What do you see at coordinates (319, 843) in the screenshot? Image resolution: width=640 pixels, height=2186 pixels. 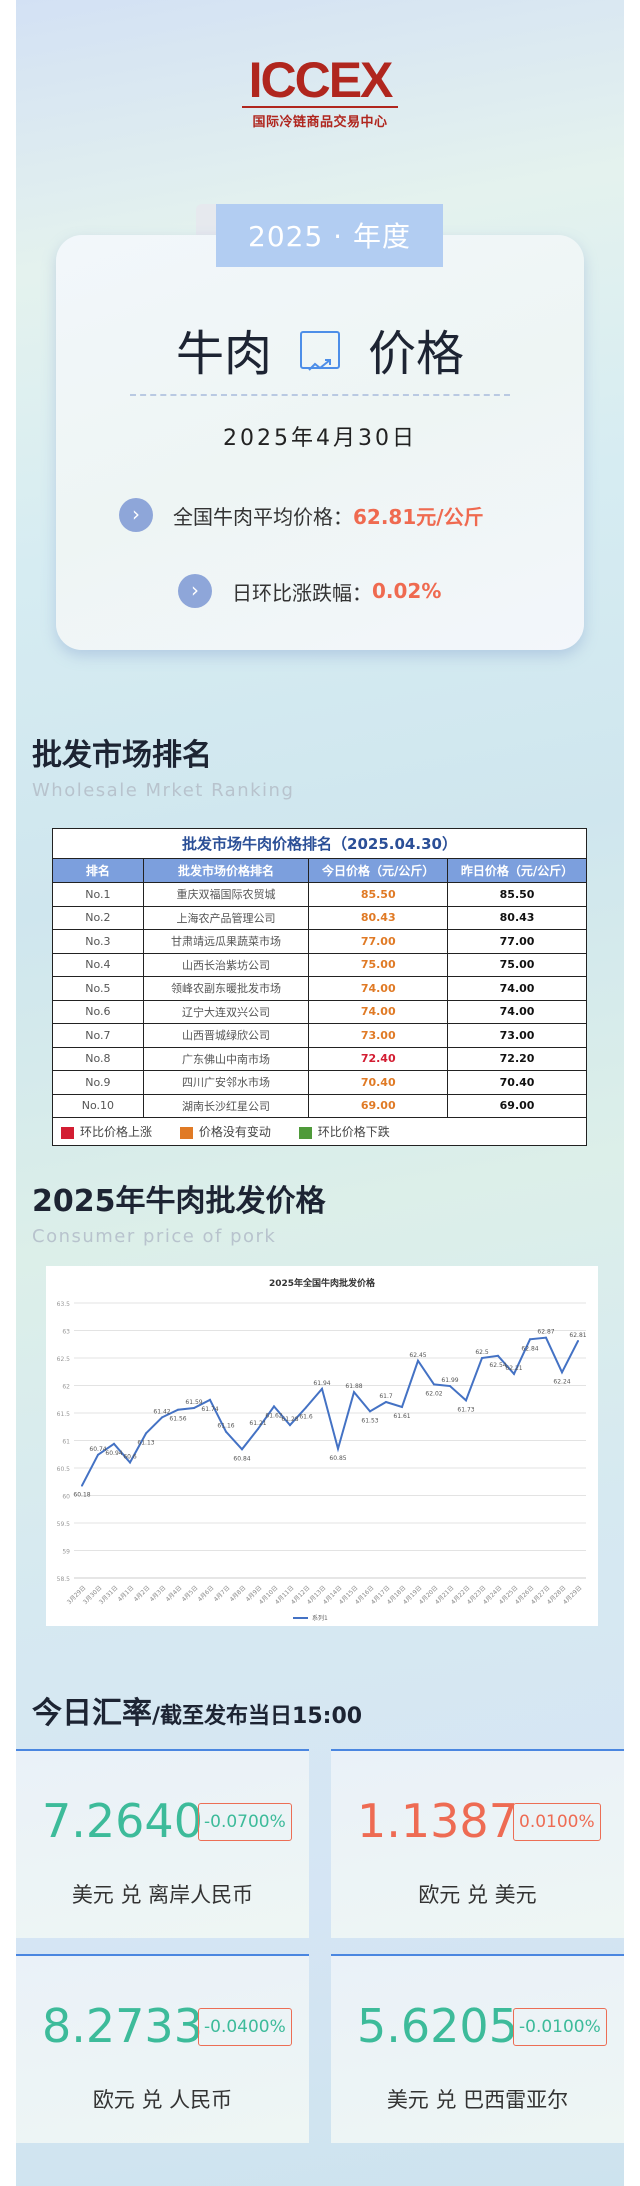 I see `ranking-table-title: 批发市场牛肉价格排名（2025.04.30）` at bounding box center [319, 843].